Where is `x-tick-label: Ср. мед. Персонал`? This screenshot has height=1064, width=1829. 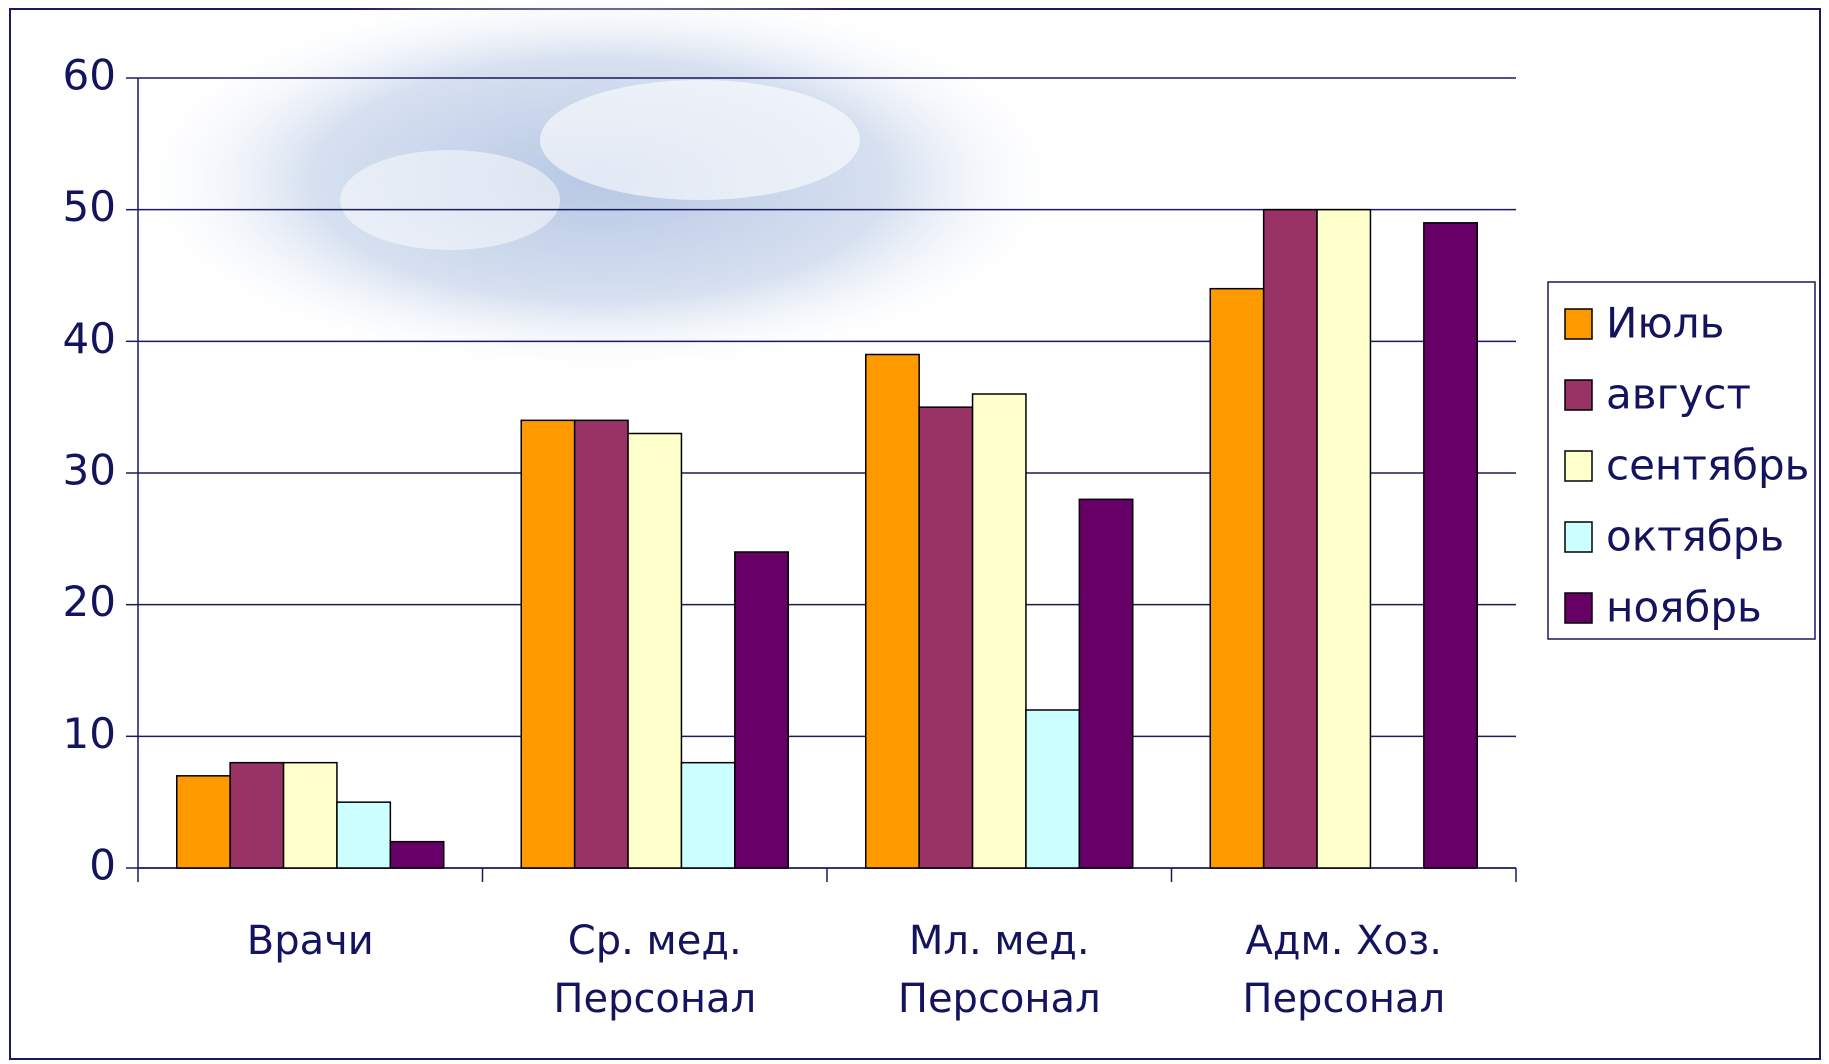 x-tick-label: Ср. мед. Персонал is located at coordinates (655, 970).